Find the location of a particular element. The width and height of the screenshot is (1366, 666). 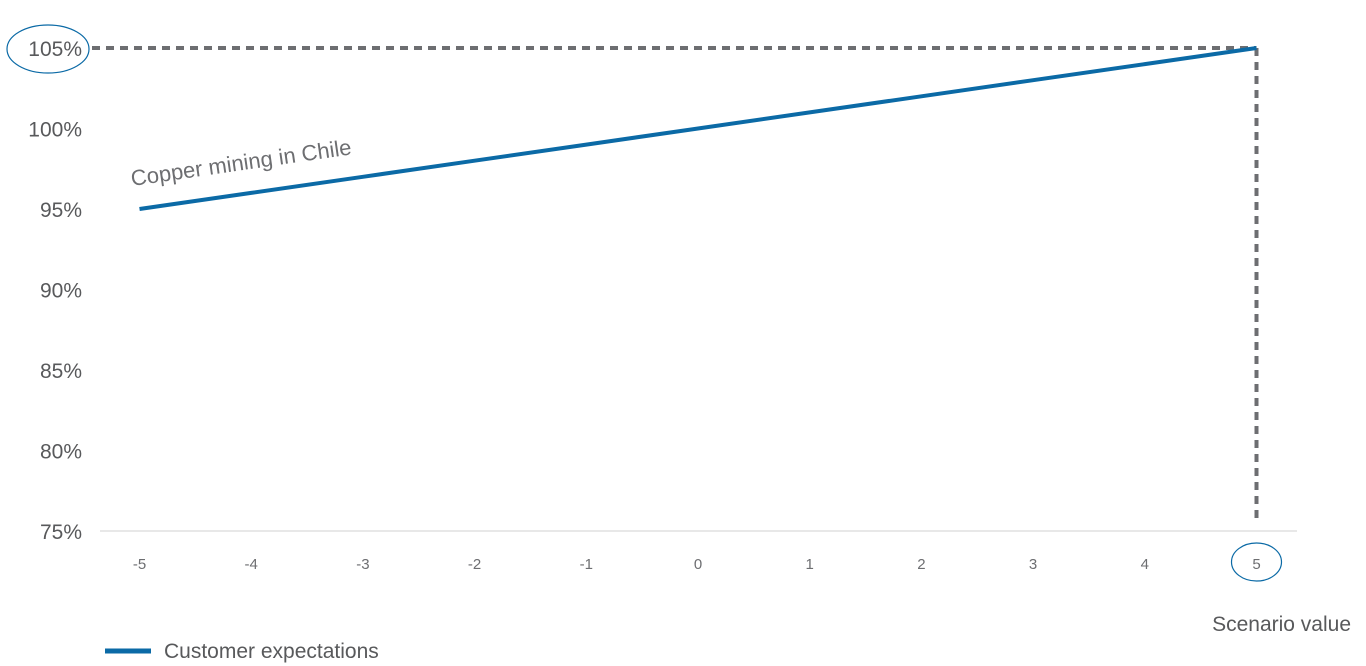

highlight-y-circle is located at coordinates (48, 49).